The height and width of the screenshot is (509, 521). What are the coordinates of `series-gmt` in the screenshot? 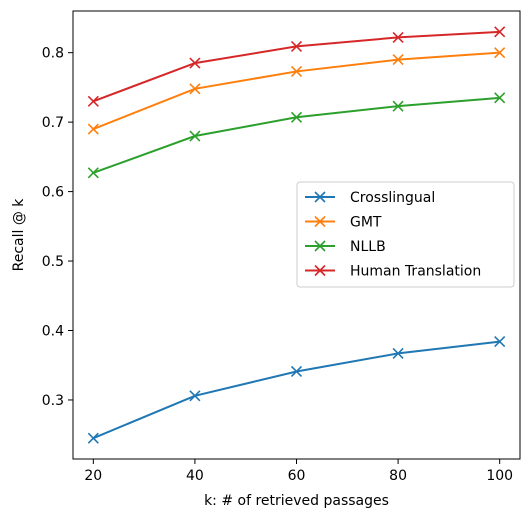 It's located at (296, 91).